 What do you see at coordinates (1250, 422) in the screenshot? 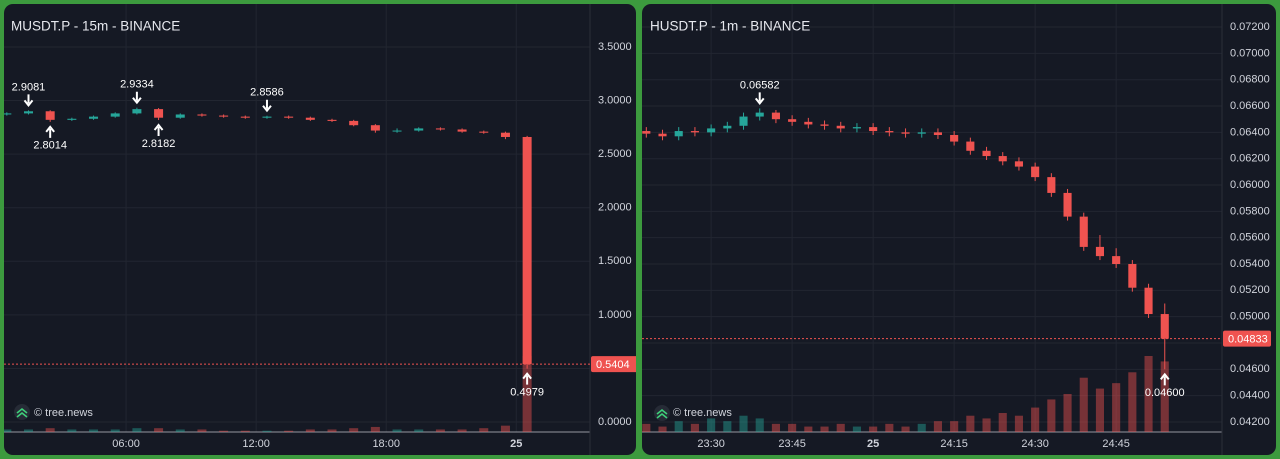
I see `y-tick-label: 0.04200` at bounding box center [1250, 422].